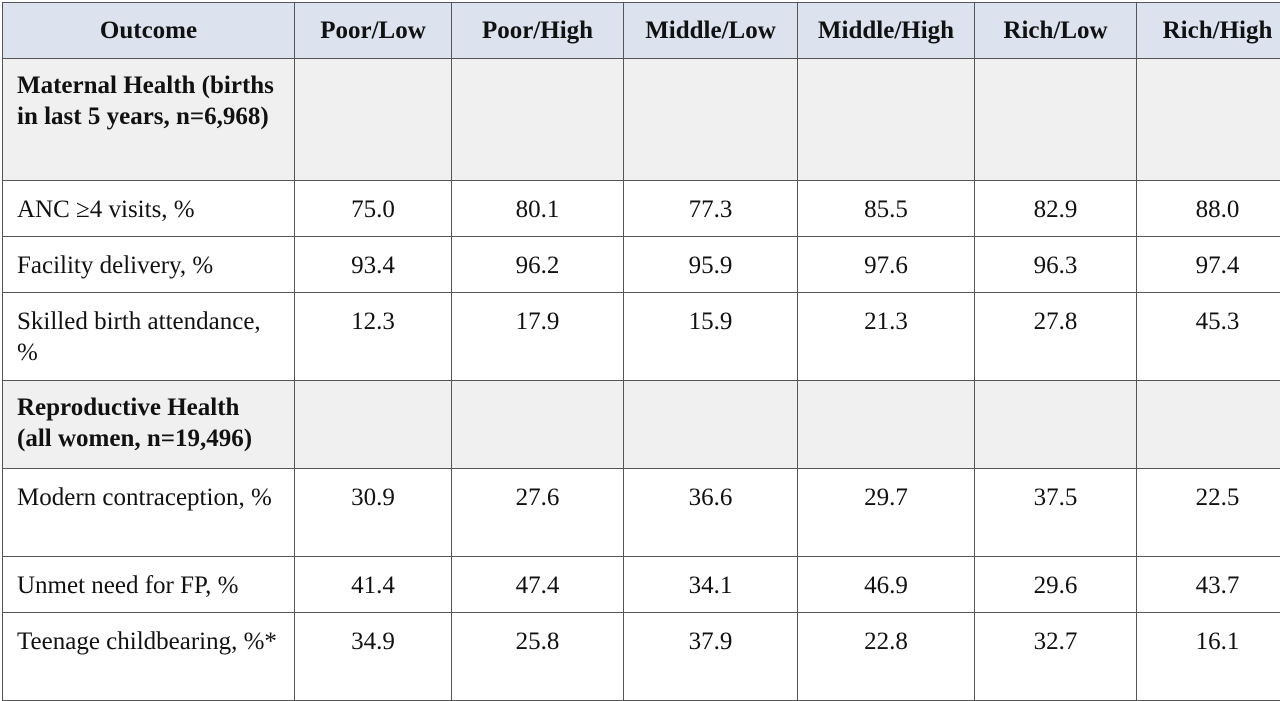 This screenshot has height=701, width=1280. What do you see at coordinates (1056, 657) in the screenshot?
I see `value-cell: 32.7` at bounding box center [1056, 657].